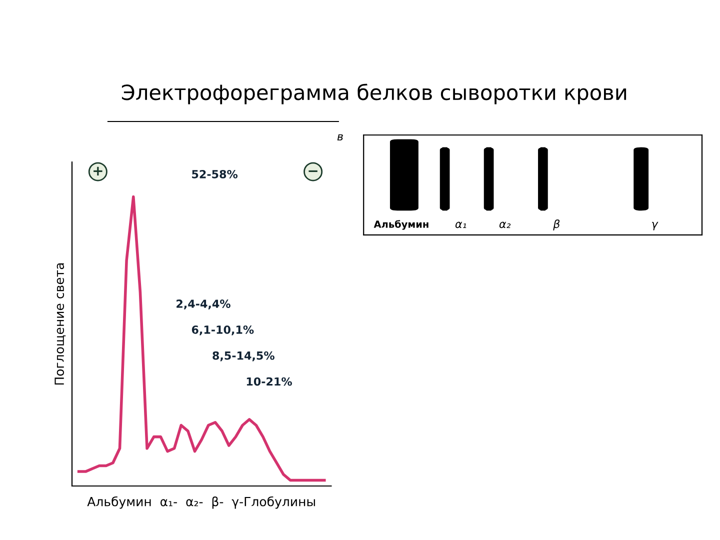 The width and height of the screenshot is (720, 540). I want to click on text: γ, so click(655, 226).